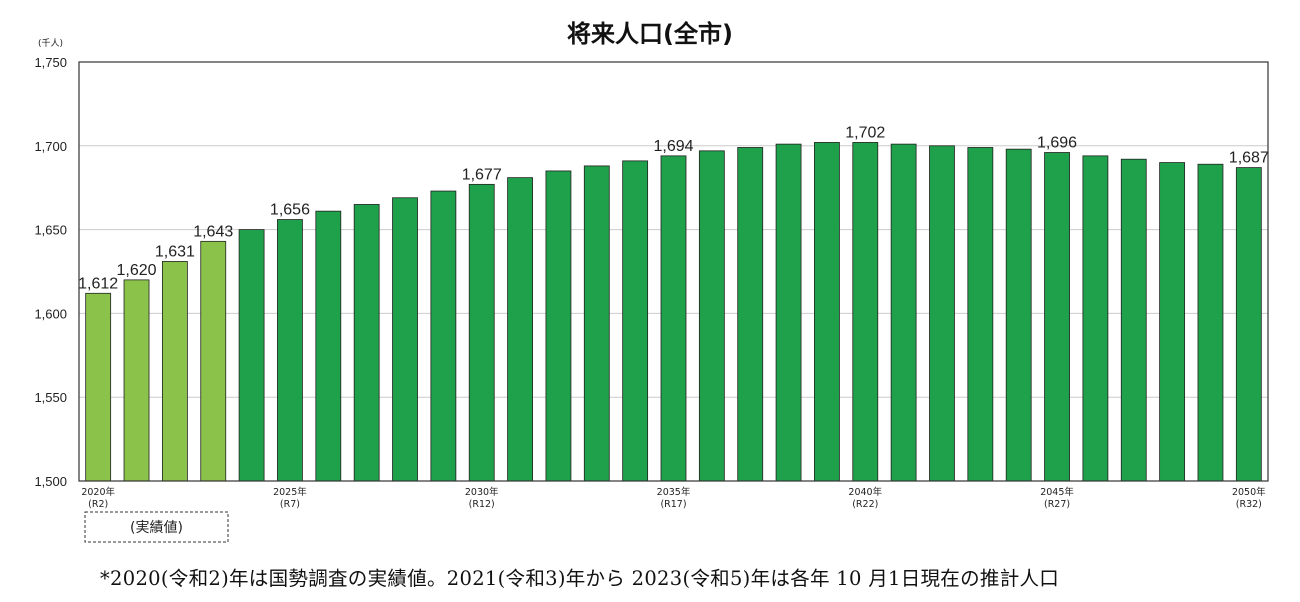 Image resolution: width=1300 pixels, height=602 pixels. I want to click on x-tick-year-label: 2035年, so click(674, 492).